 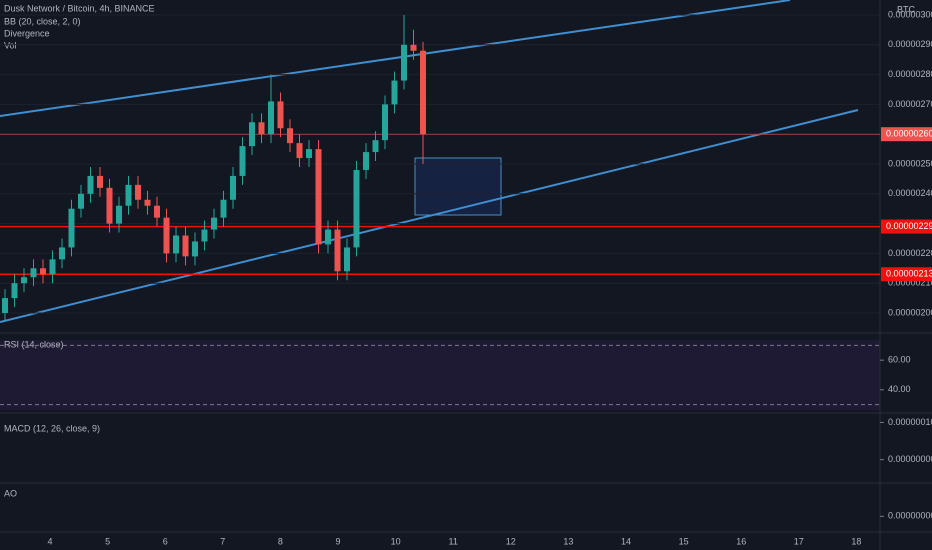 What do you see at coordinates (799, 541) in the screenshot?
I see `time-tick-label: 17` at bounding box center [799, 541].